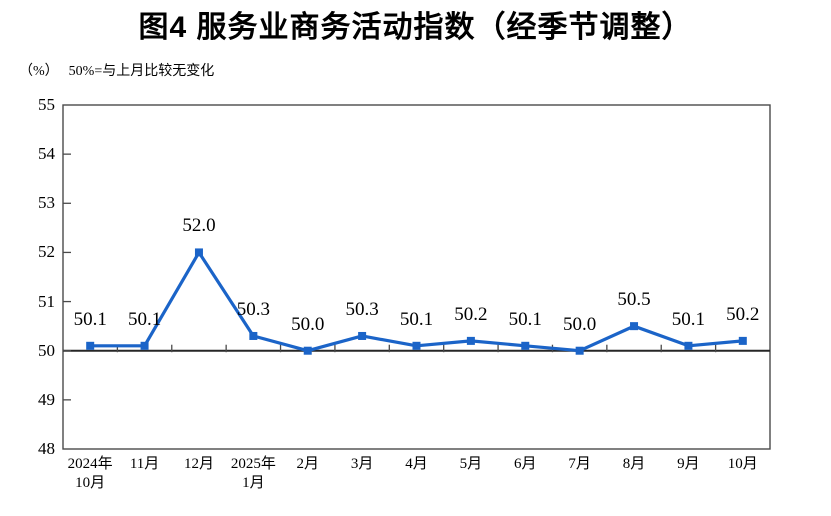 The height and width of the screenshot is (516, 831). What do you see at coordinates (46, 203) in the screenshot?
I see `y-axis-label: 53` at bounding box center [46, 203].